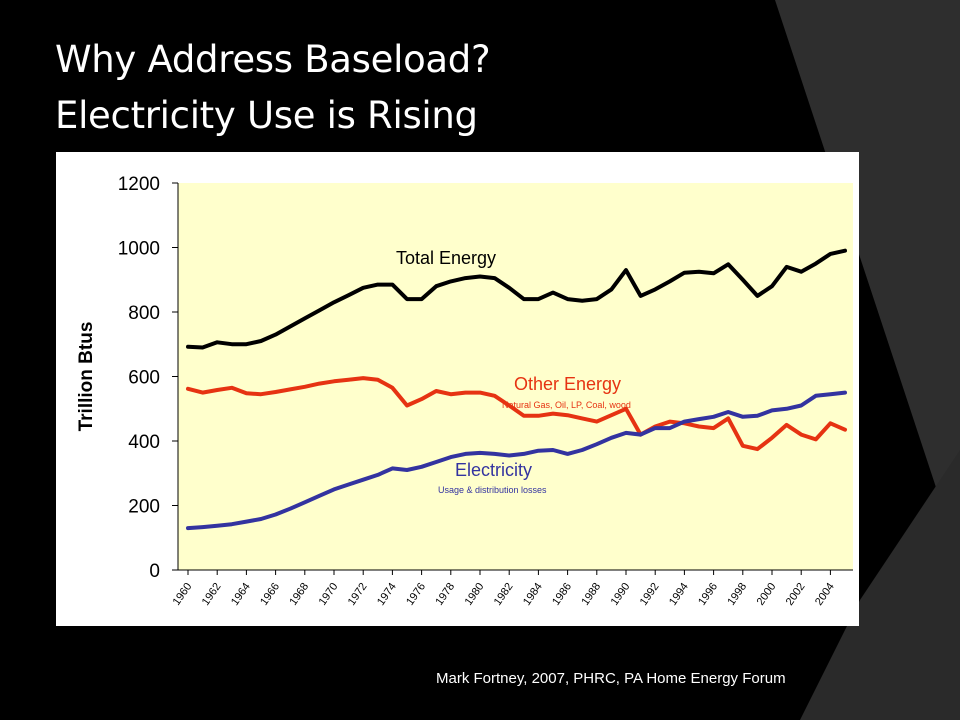  I want to click on series-line-electricity, so click(516, 460).